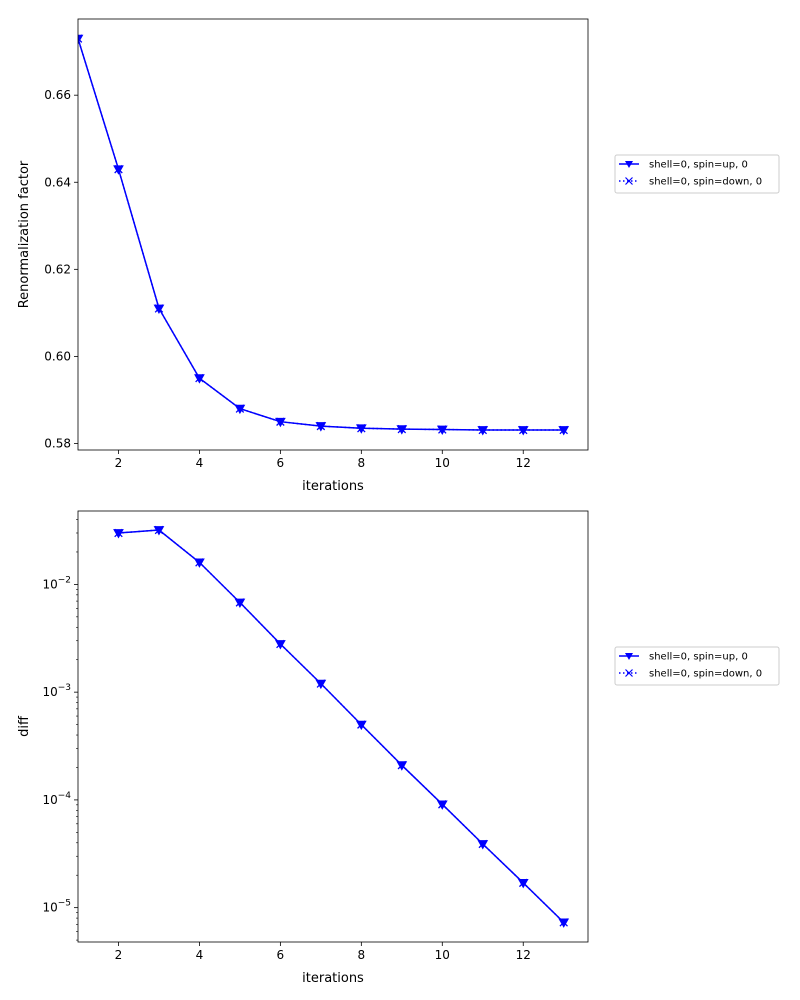 The height and width of the screenshot is (1000, 800). I want to click on y-tick-label: 0.62, so click(57, 269).